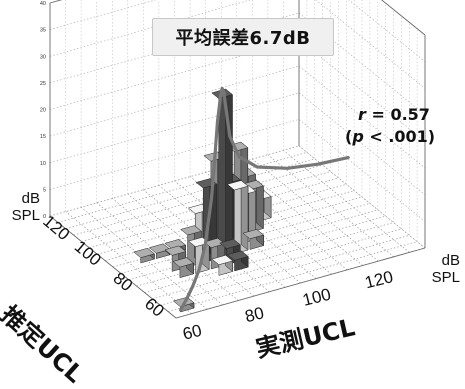 The image size is (465, 389). What do you see at coordinates (244, 215) in the screenshot?
I see `bar-side-face` at bounding box center [244, 215].